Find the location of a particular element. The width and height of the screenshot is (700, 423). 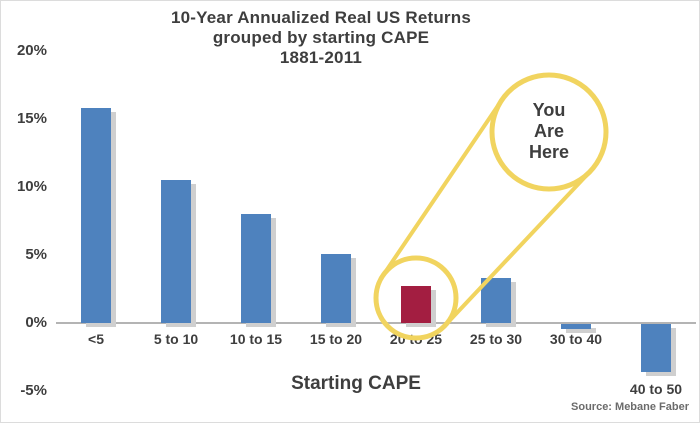

x-category-label: 20 to 25 is located at coordinates (416, 339).